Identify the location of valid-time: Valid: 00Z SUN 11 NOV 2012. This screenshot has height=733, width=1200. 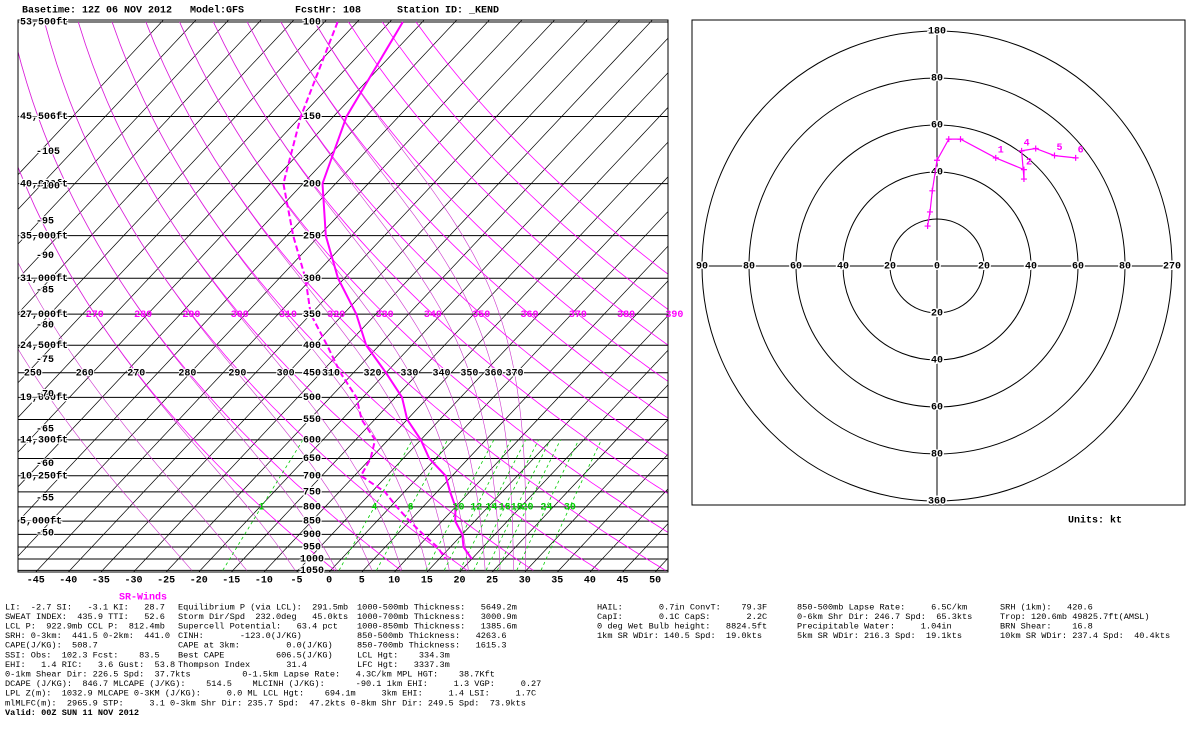
(72, 713).